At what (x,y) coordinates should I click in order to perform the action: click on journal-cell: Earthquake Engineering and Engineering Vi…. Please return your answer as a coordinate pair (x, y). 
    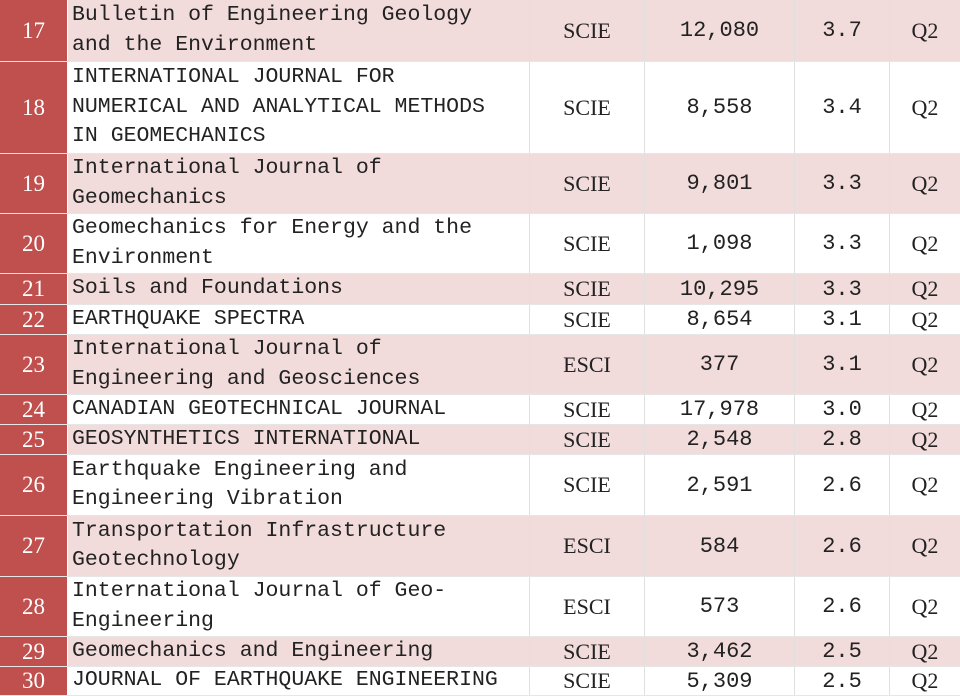
    Looking at the image, I should click on (299, 485).